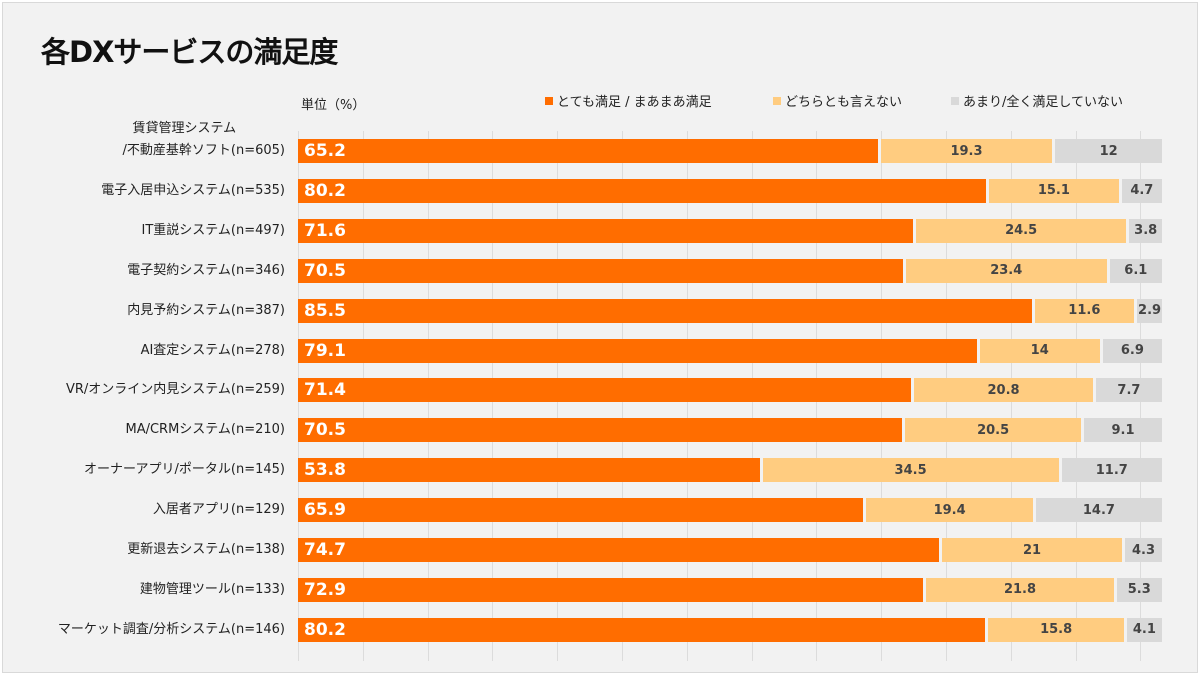 The height and width of the screenshot is (675, 1200). What do you see at coordinates (325, 310) in the screenshot?
I see `data-label: 85.5` at bounding box center [325, 310].